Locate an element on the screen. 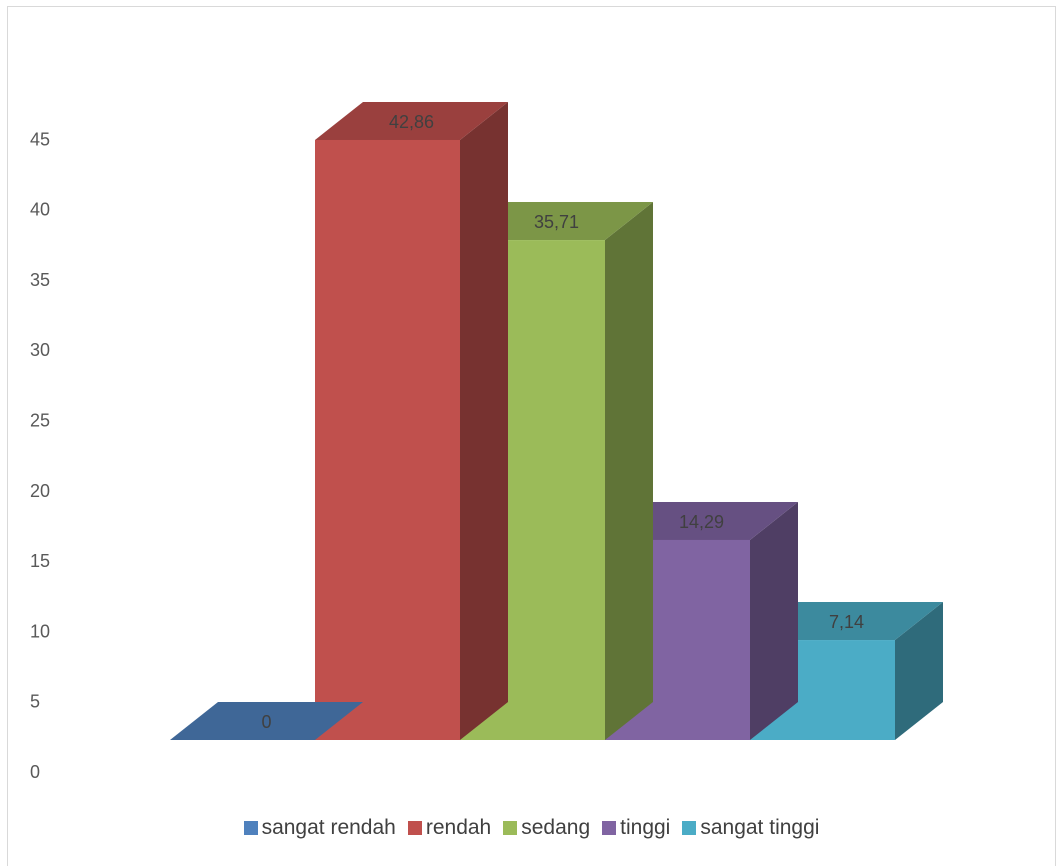  legend-item: sedang is located at coordinates (546, 828).